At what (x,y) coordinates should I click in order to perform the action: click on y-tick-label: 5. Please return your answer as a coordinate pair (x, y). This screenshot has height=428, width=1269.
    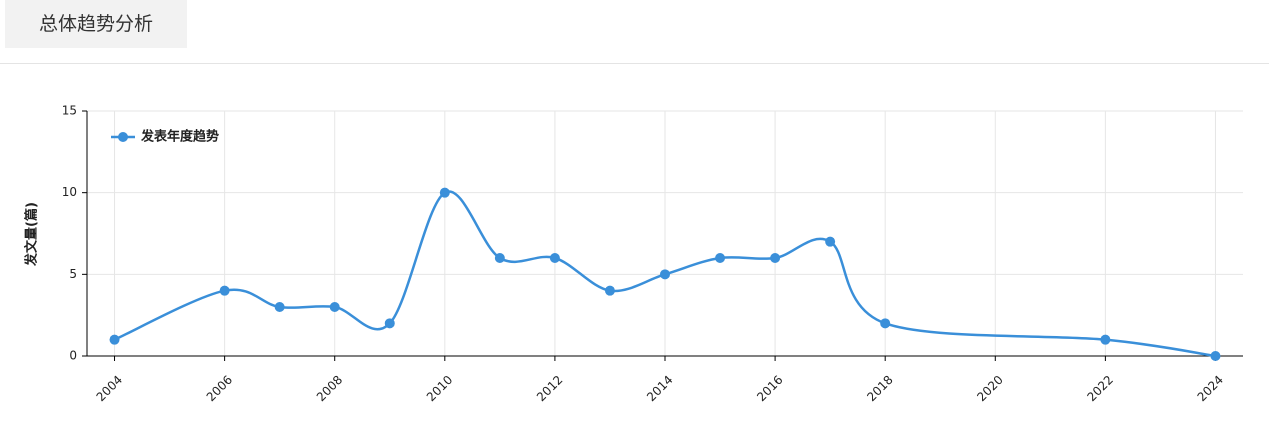
    Looking at the image, I should click on (73, 274).